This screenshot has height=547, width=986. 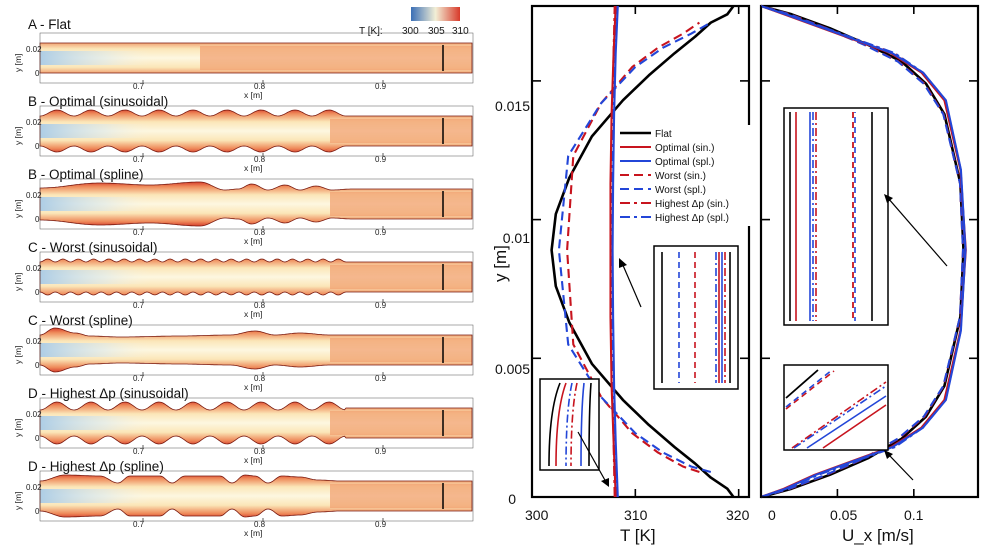 What do you see at coordinates (772, 515) in the screenshot?
I see `xtick-0: 0` at bounding box center [772, 515].